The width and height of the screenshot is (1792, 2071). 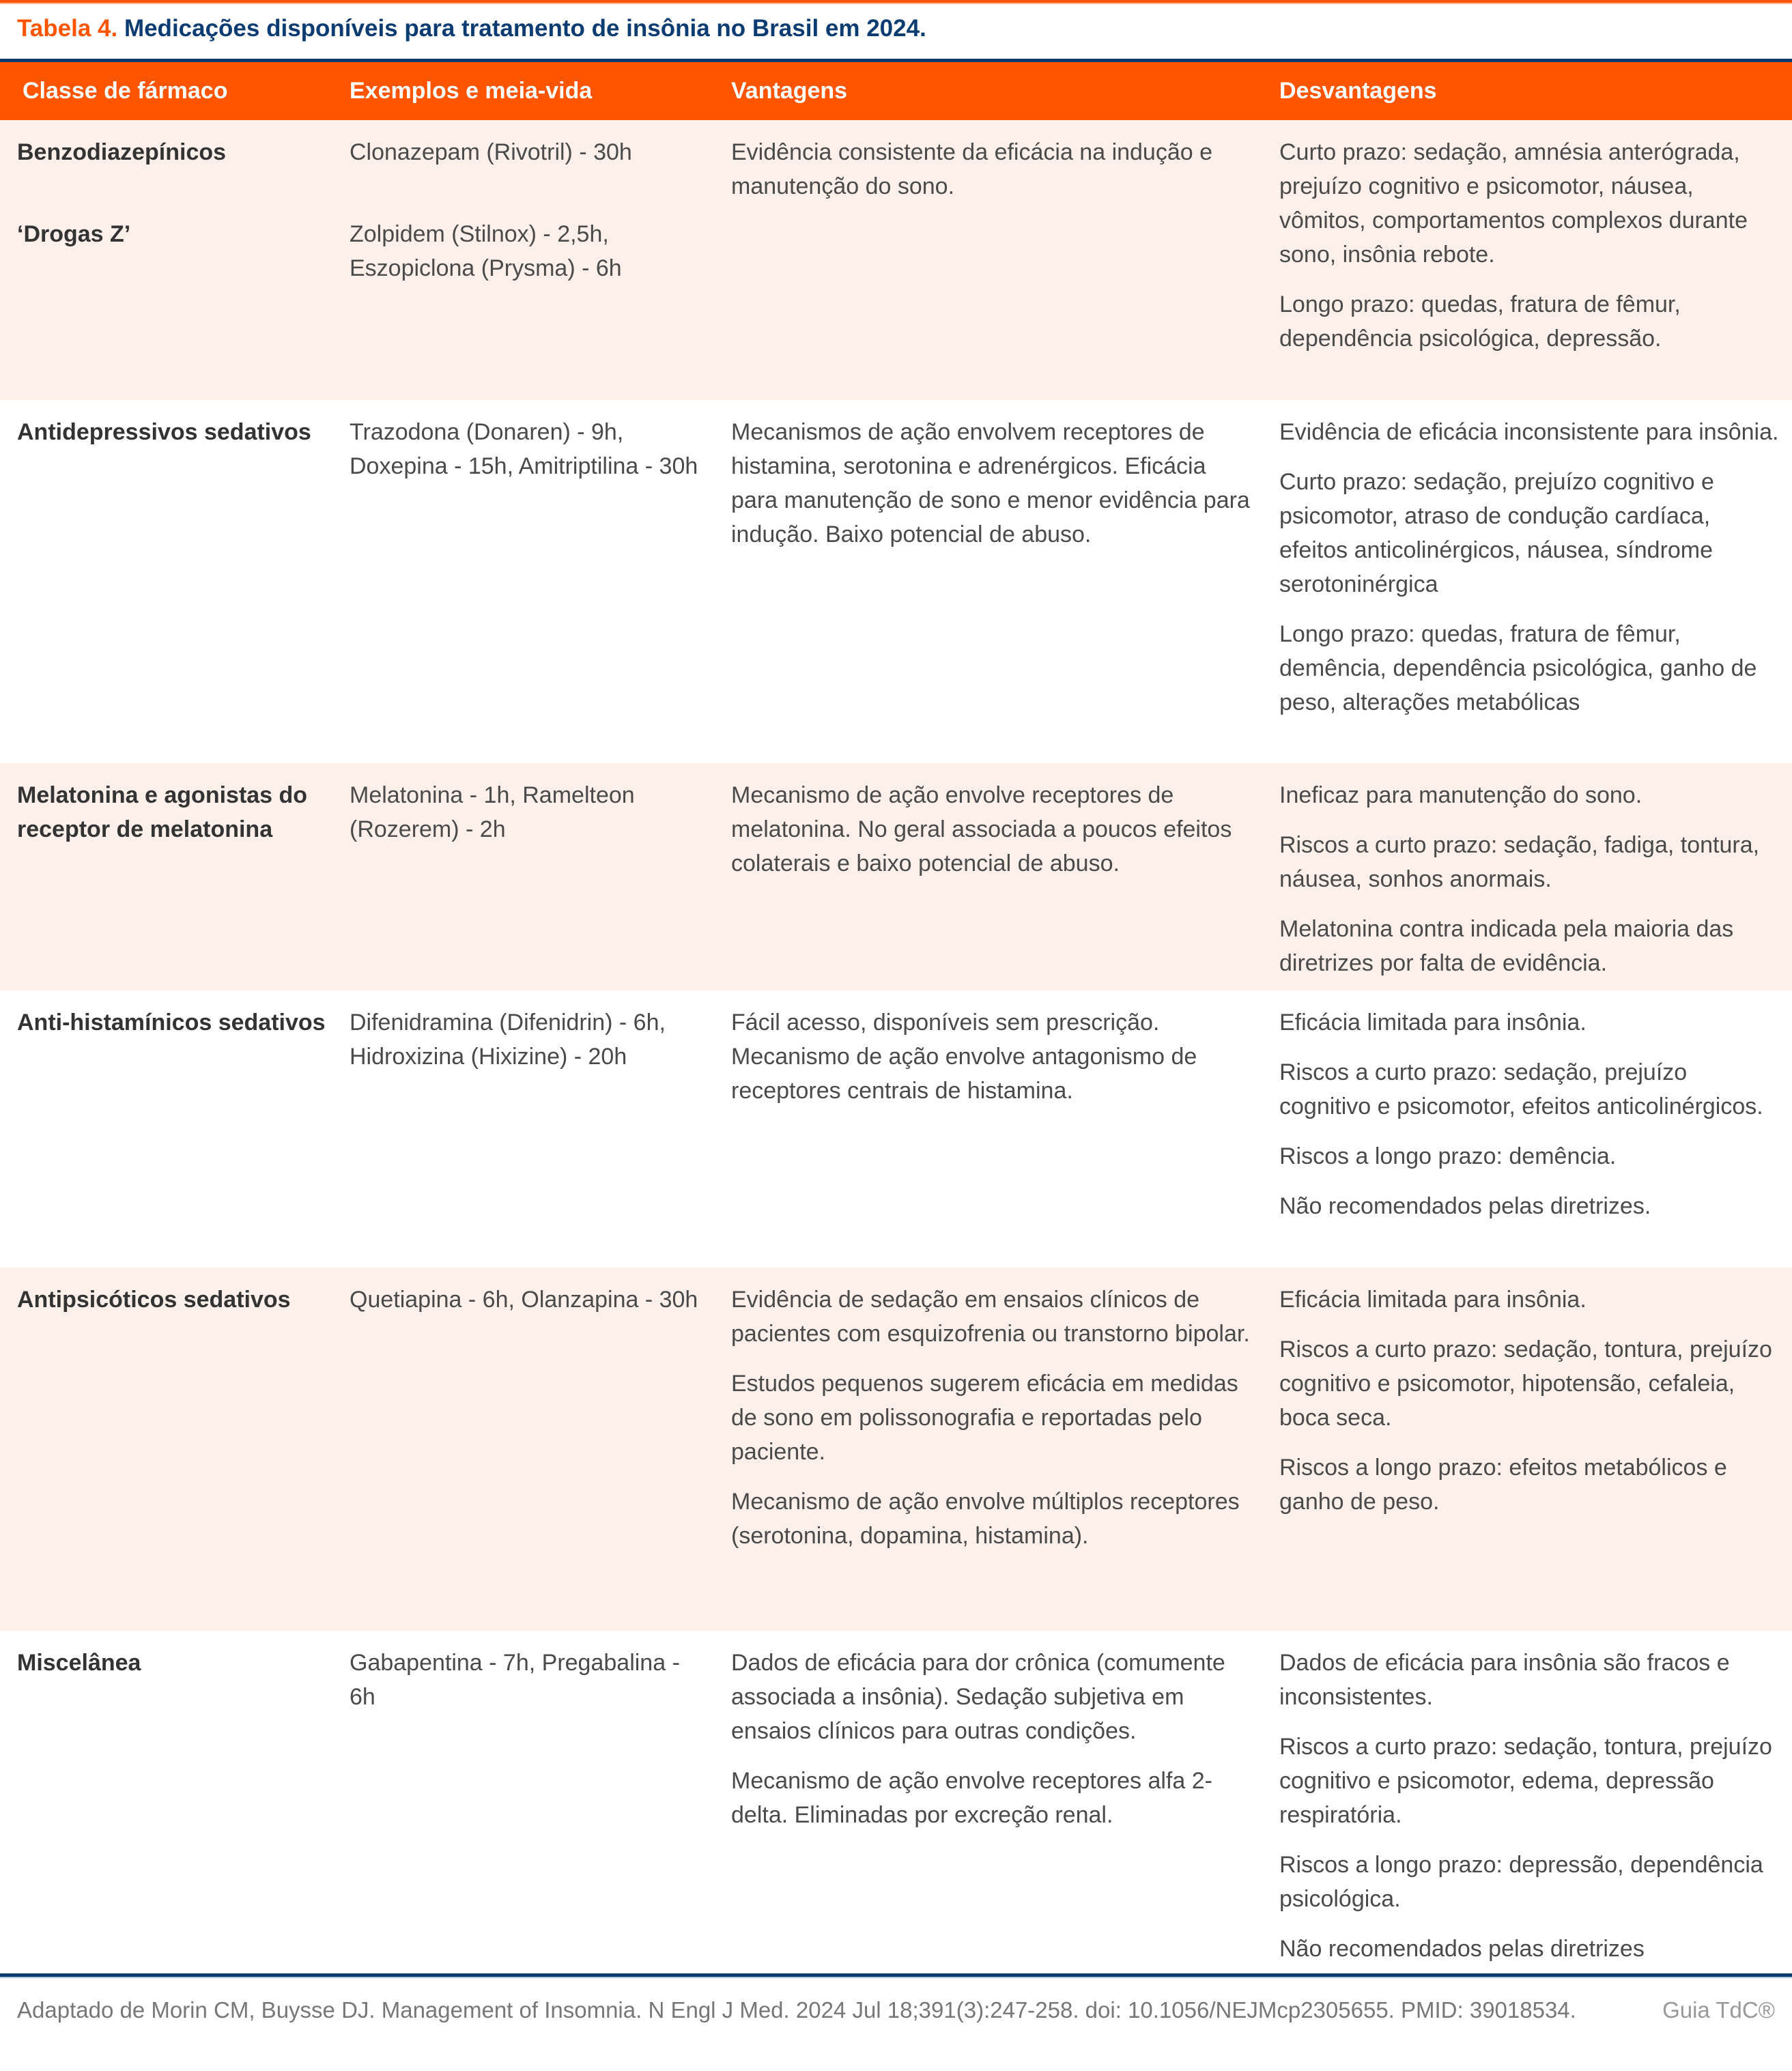 I want to click on cell-paragraph: Antidepressivos sedativos, so click(x=164, y=432).